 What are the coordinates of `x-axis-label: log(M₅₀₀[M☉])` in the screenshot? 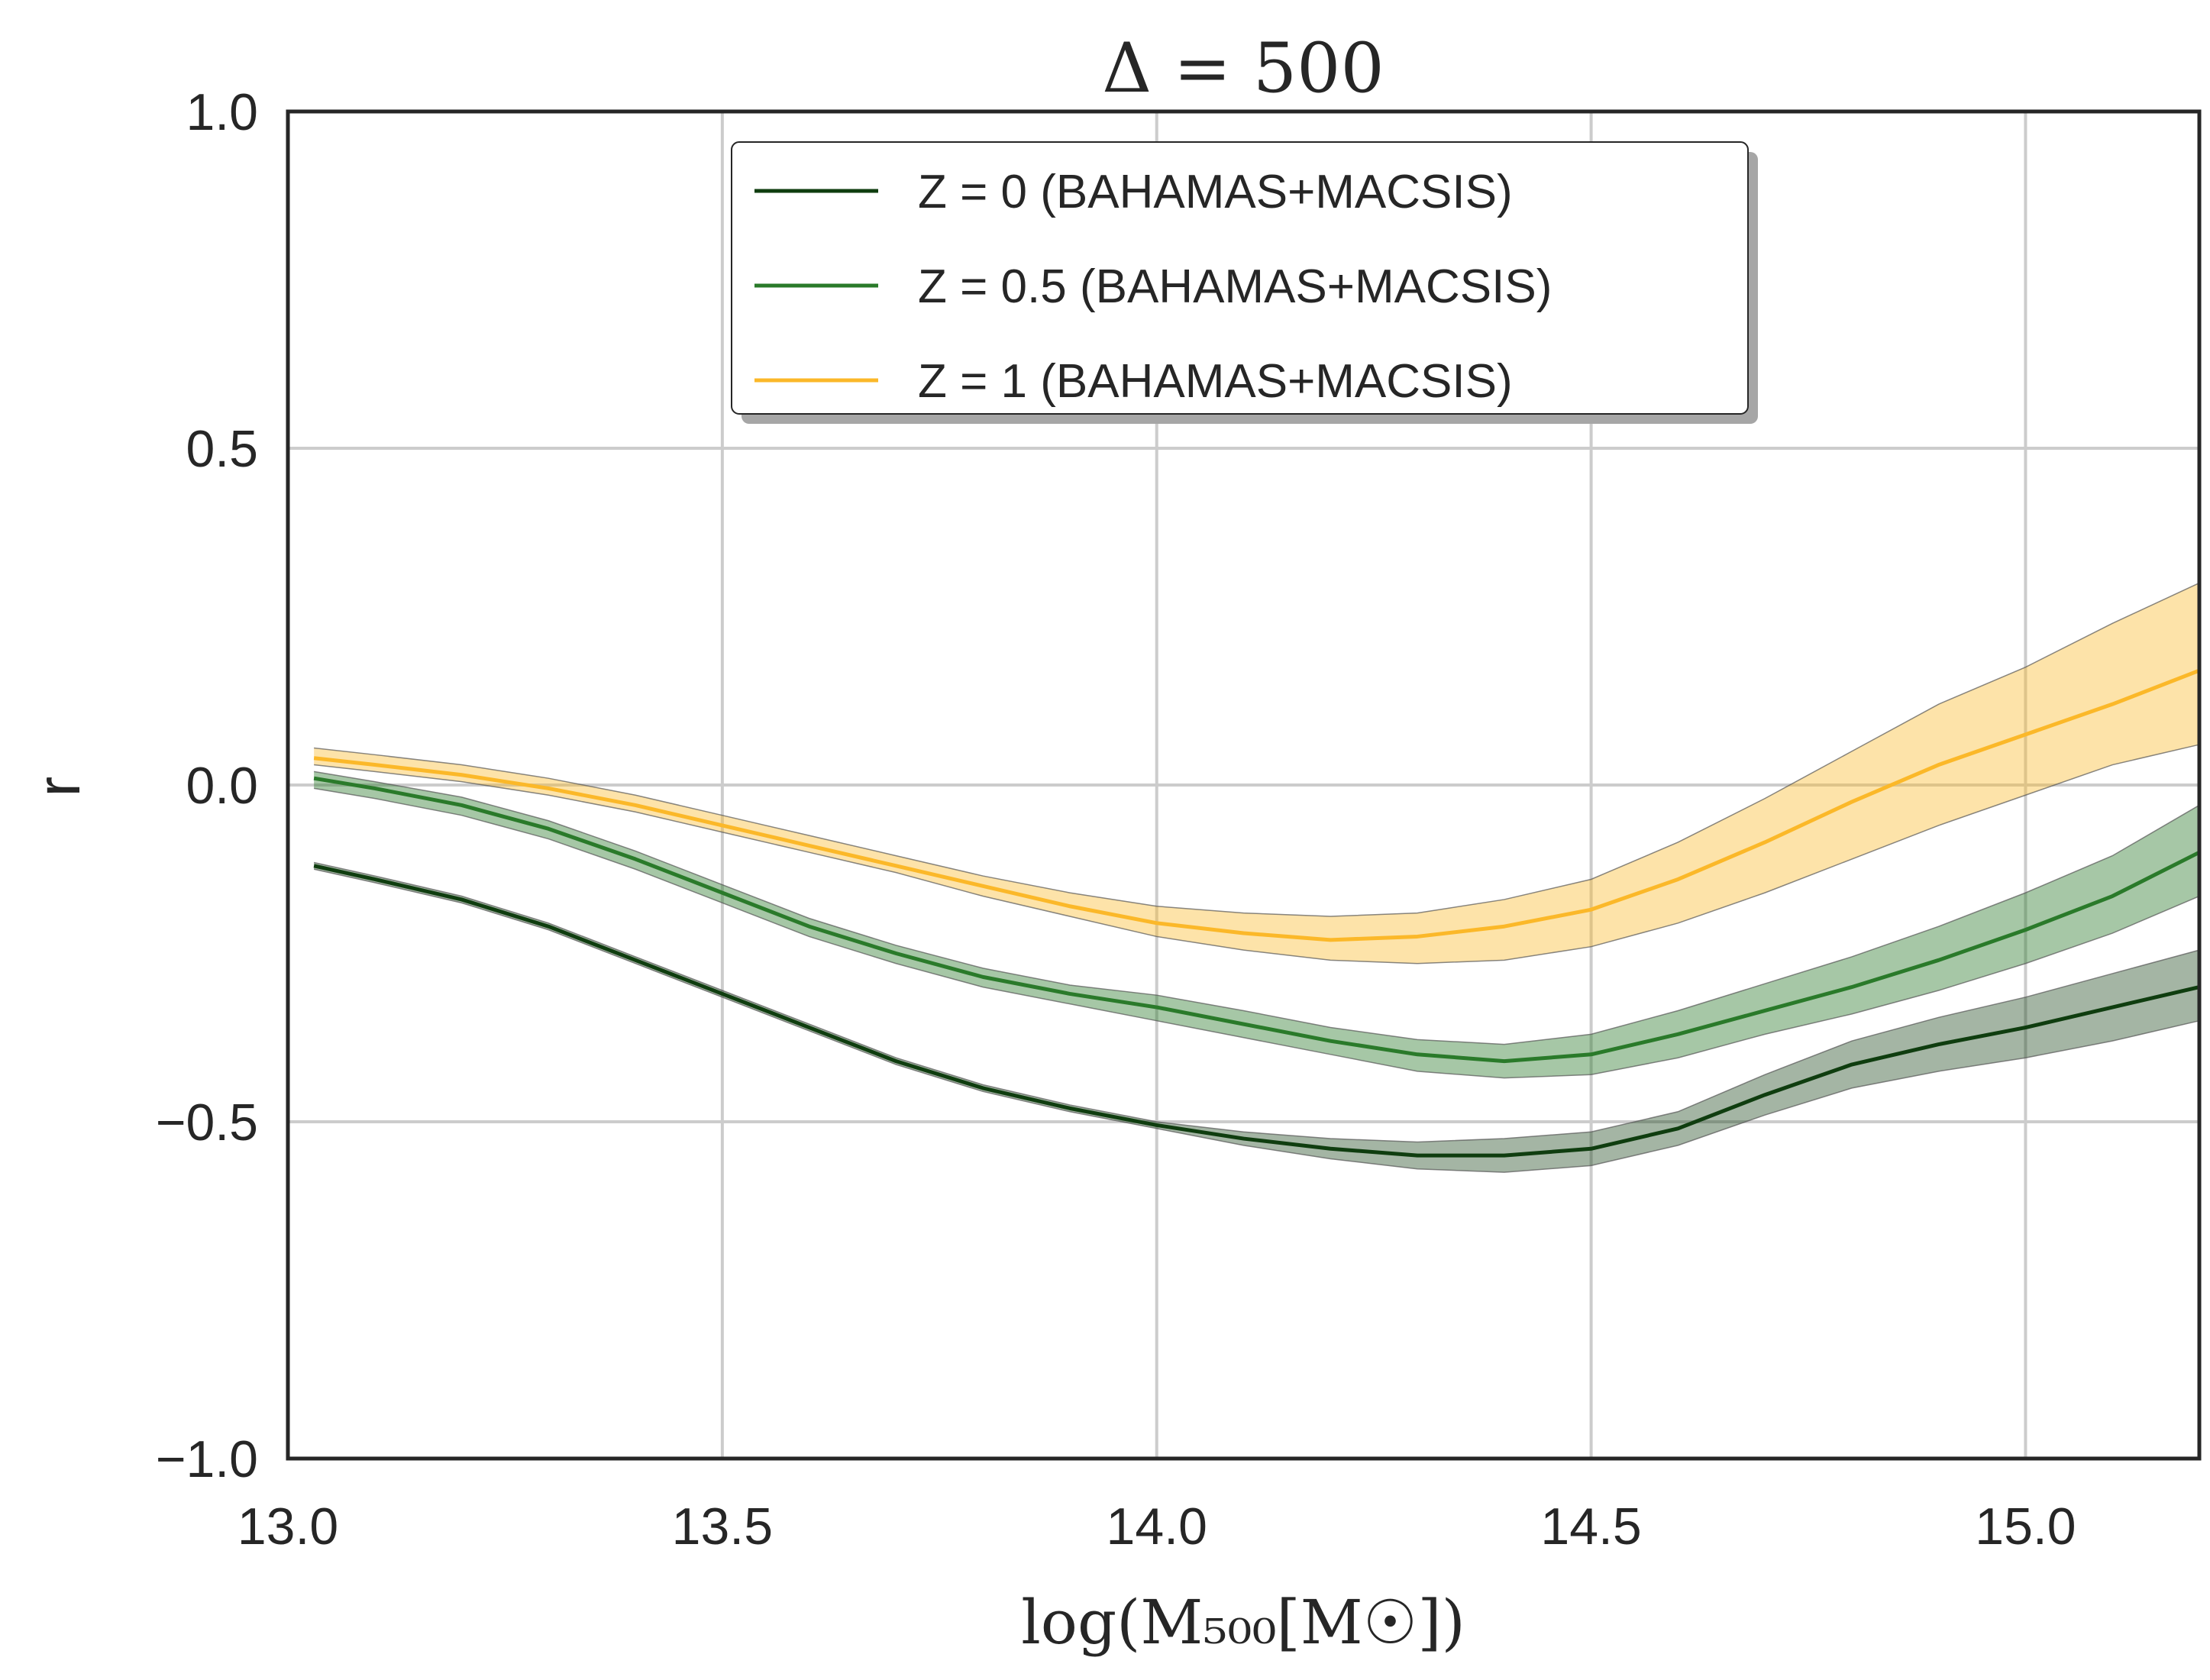 It's located at (1243, 1623).